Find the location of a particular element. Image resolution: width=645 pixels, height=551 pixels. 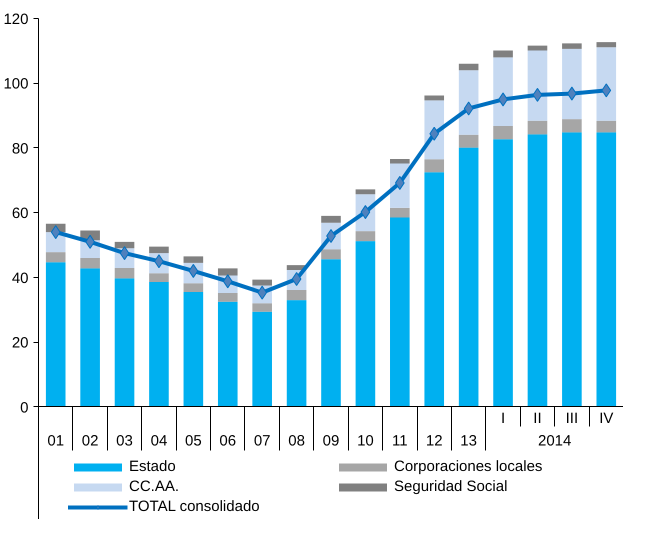

x-tick-label: I is located at coordinates (503, 419).